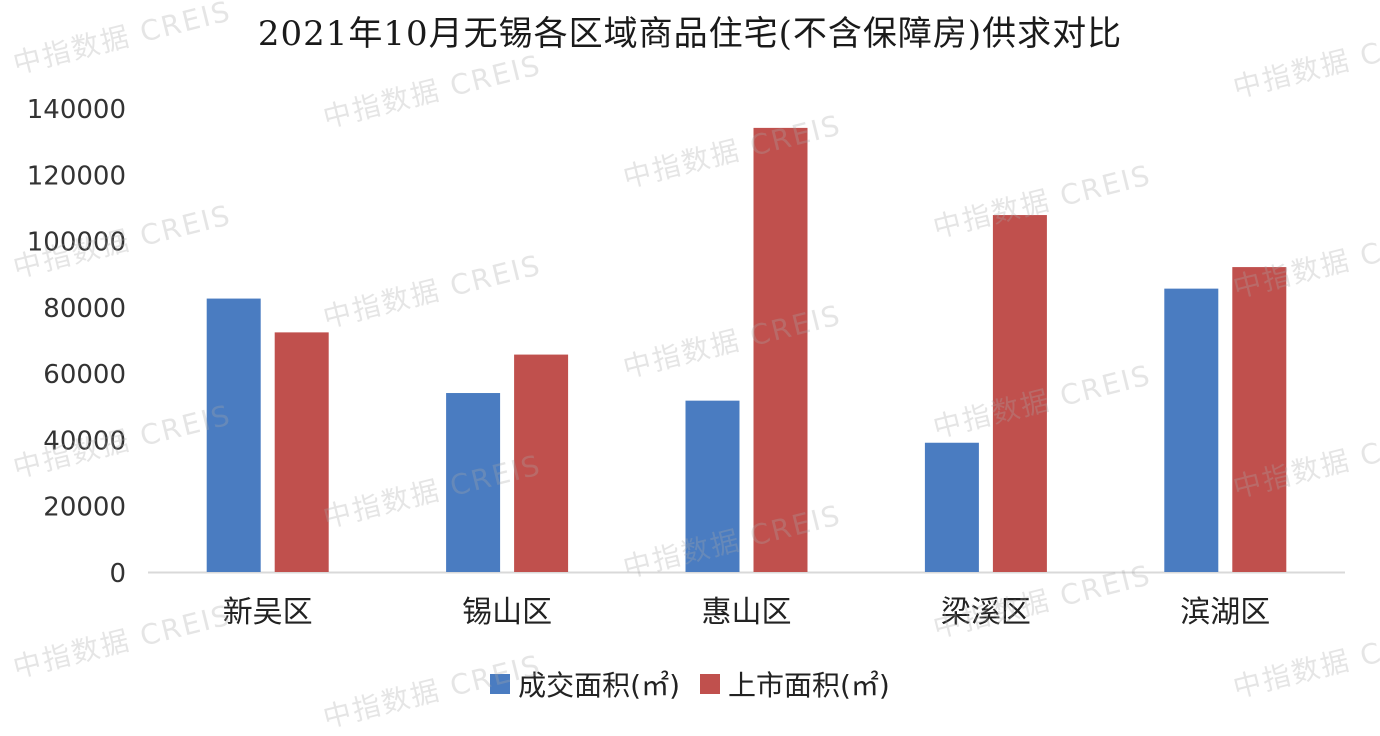 This screenshot has height=736, width=1380. What do you see at coordinates (986, 612) in the screenshot?
I see `x-tick-label: 梁溪区` at bounding box center [986, 612].